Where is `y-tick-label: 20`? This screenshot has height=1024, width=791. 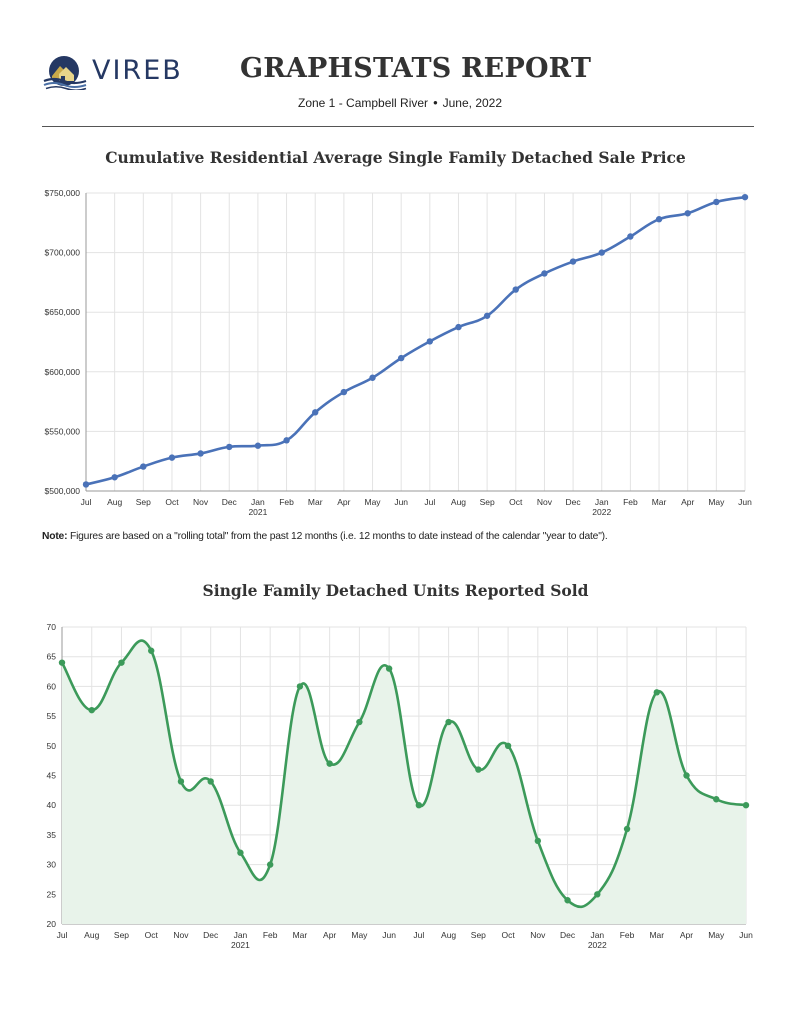 y-tick-label: 20 is located at coordinates (52, 924).